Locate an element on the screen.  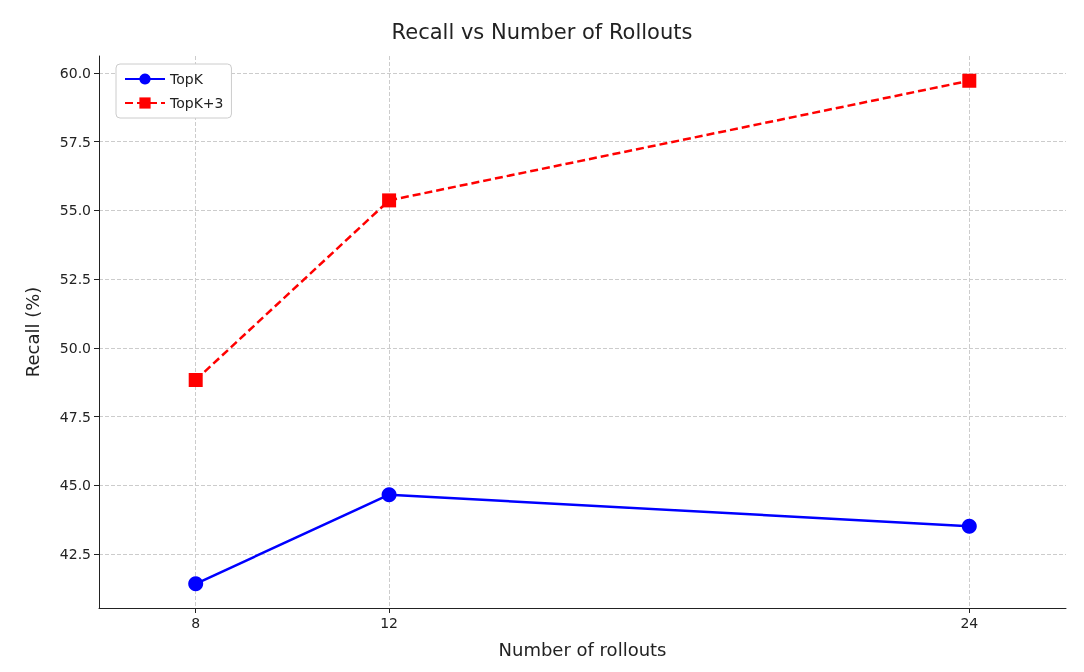
y-tick-label: 57.5 is located at coordinates (75, 141).